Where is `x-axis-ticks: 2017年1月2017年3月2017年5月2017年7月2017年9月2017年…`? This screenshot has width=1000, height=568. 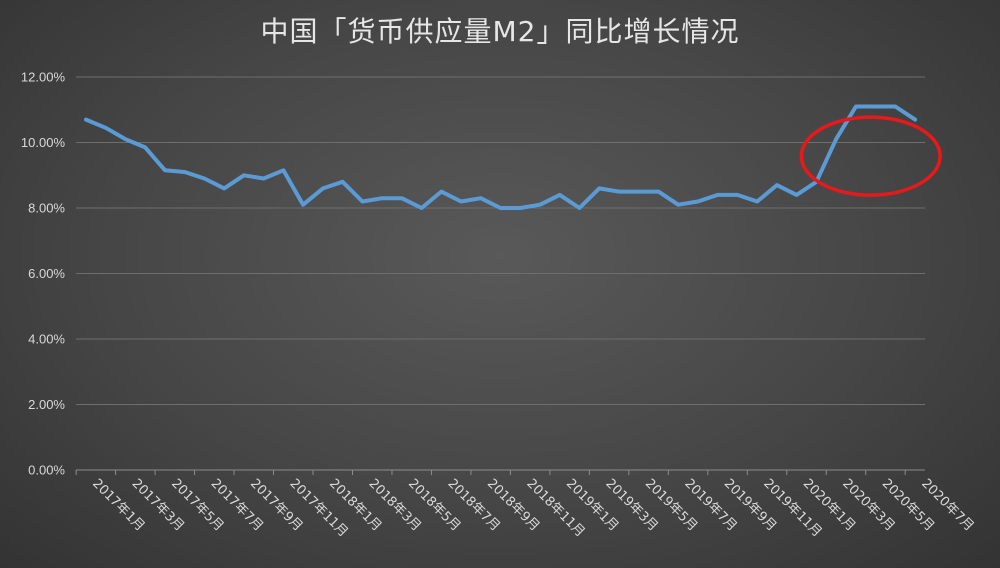
x-axis-ticks: 2017年1月2017年3月2017年5月2017年7月2017年9月2017年… is located at coordinates (532, 508).